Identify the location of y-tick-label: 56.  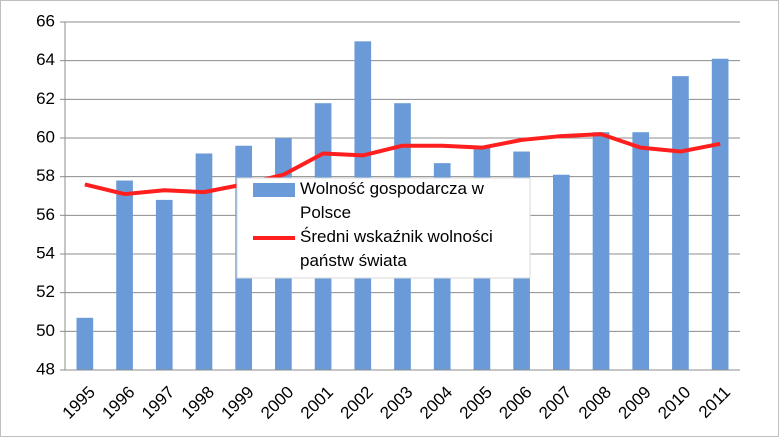
(45, 214).